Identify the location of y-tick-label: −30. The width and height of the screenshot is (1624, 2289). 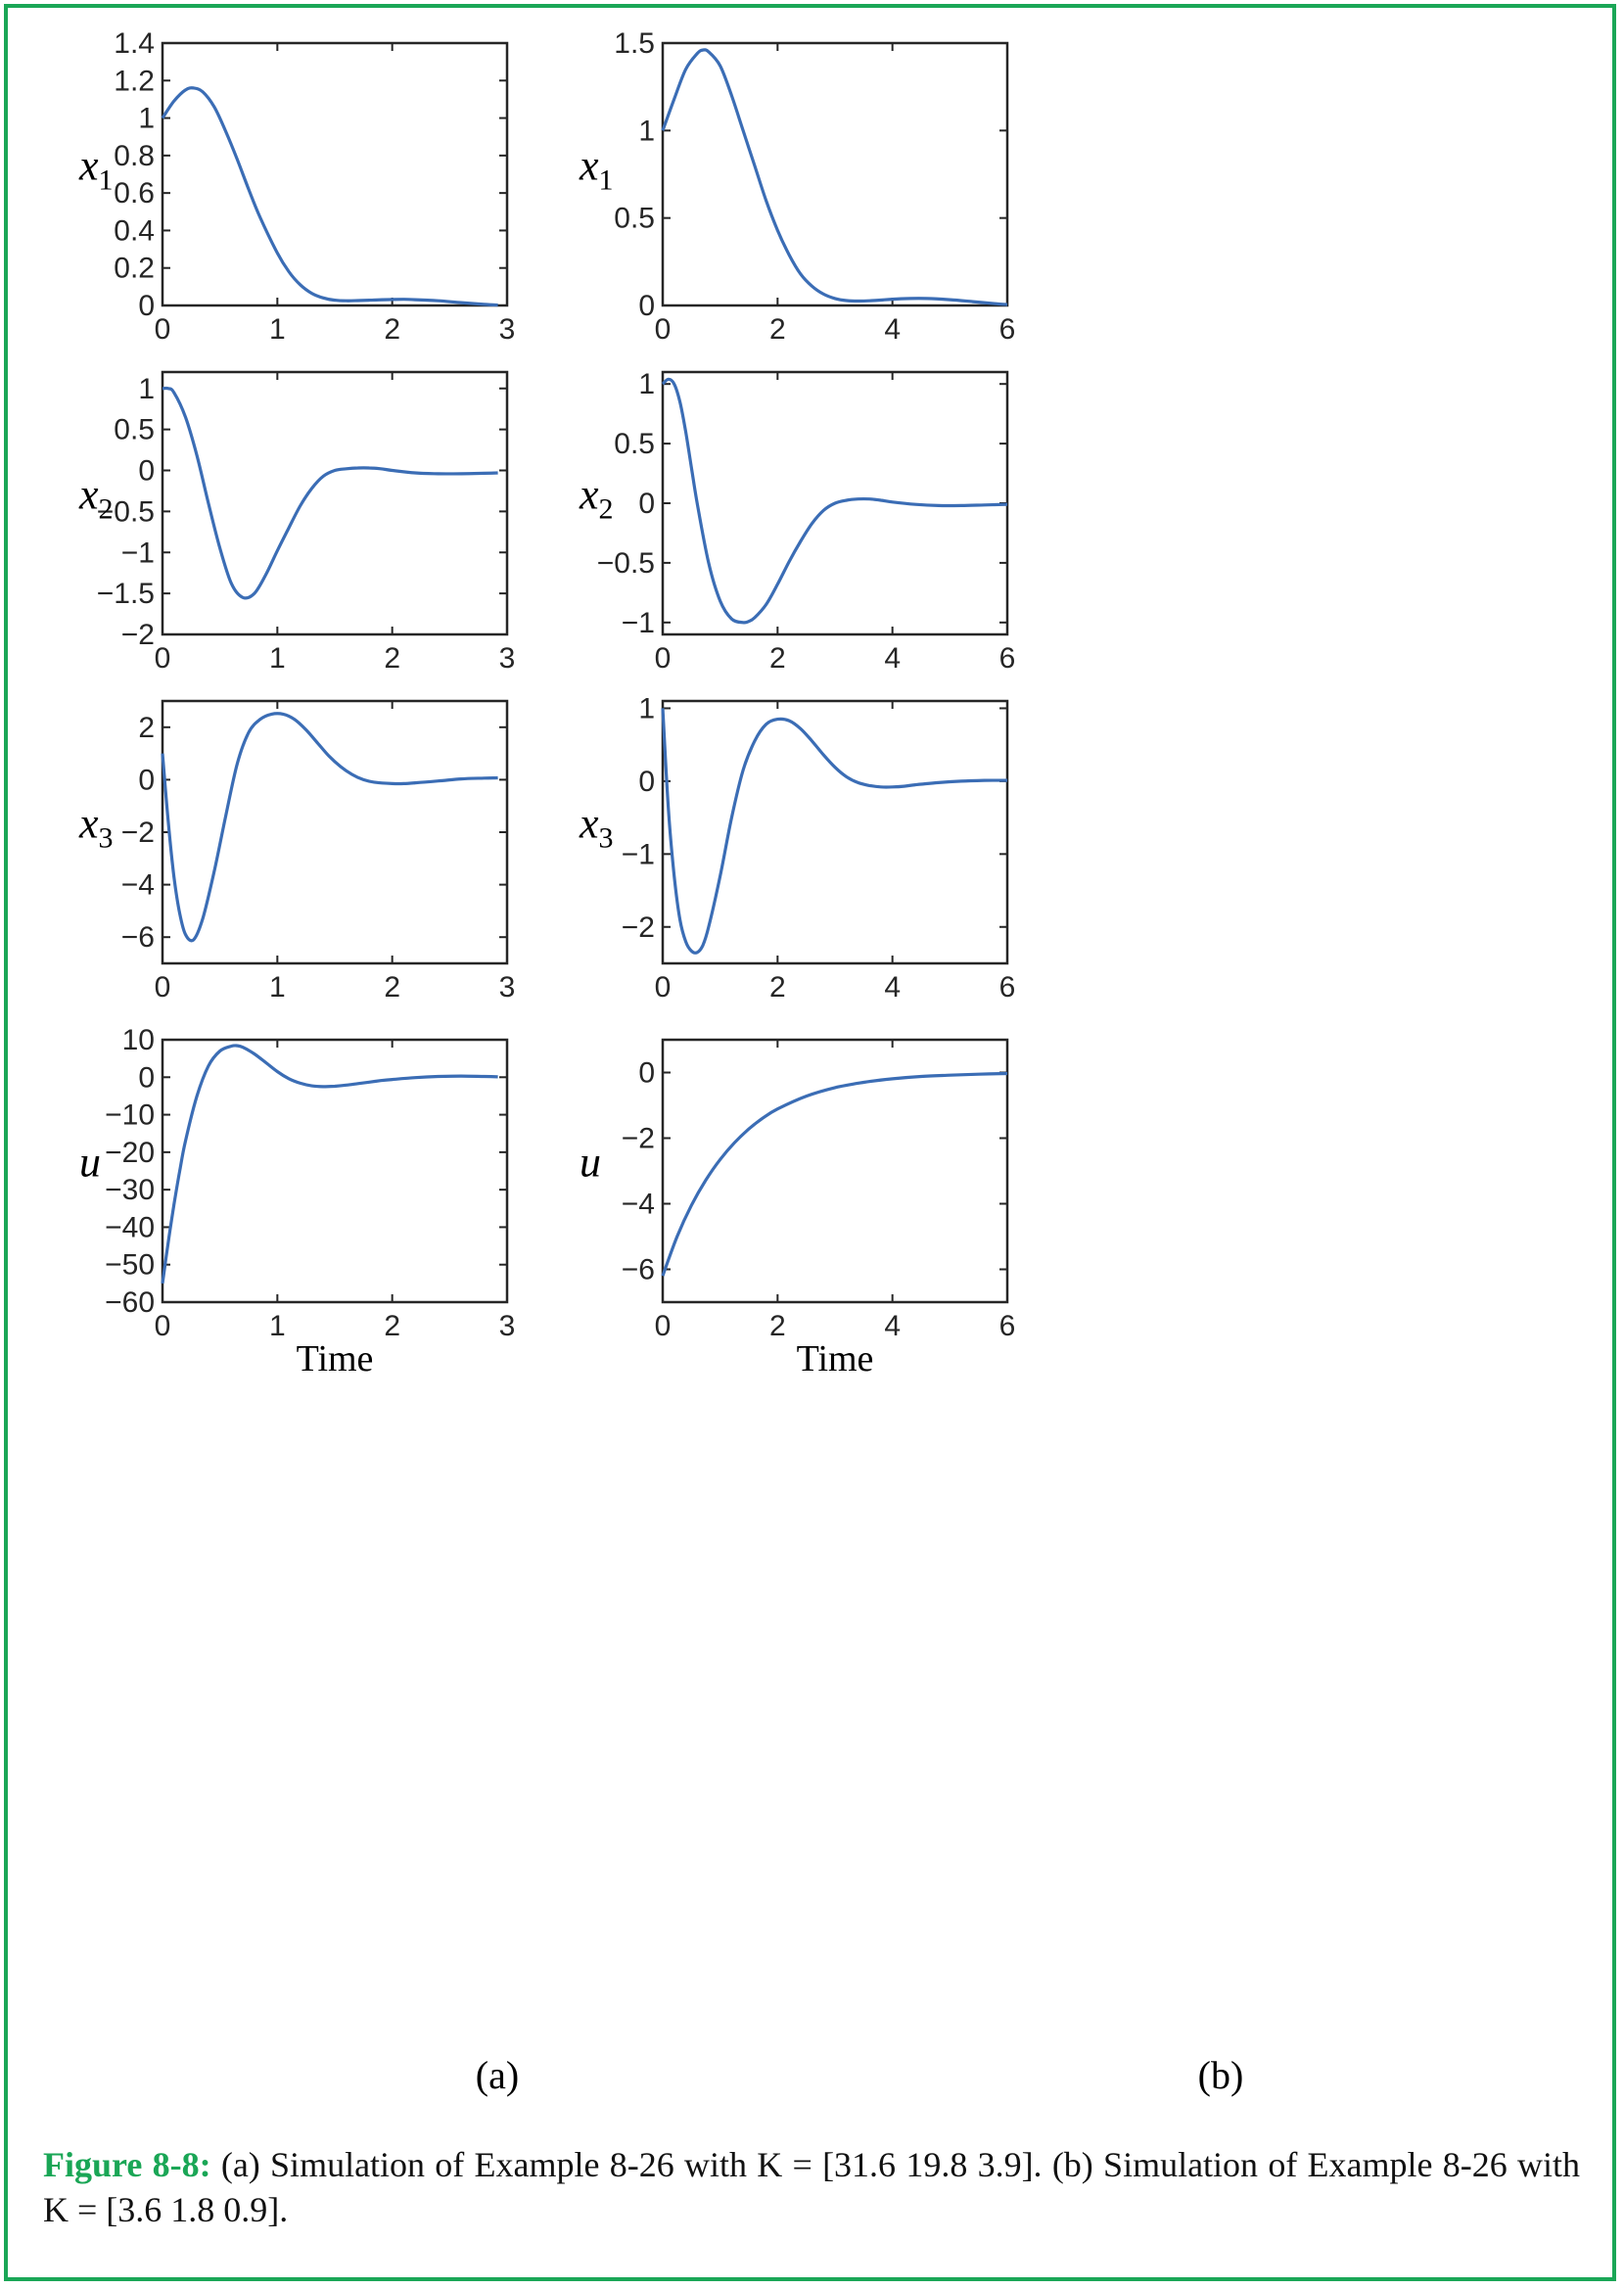
(130, 1190).